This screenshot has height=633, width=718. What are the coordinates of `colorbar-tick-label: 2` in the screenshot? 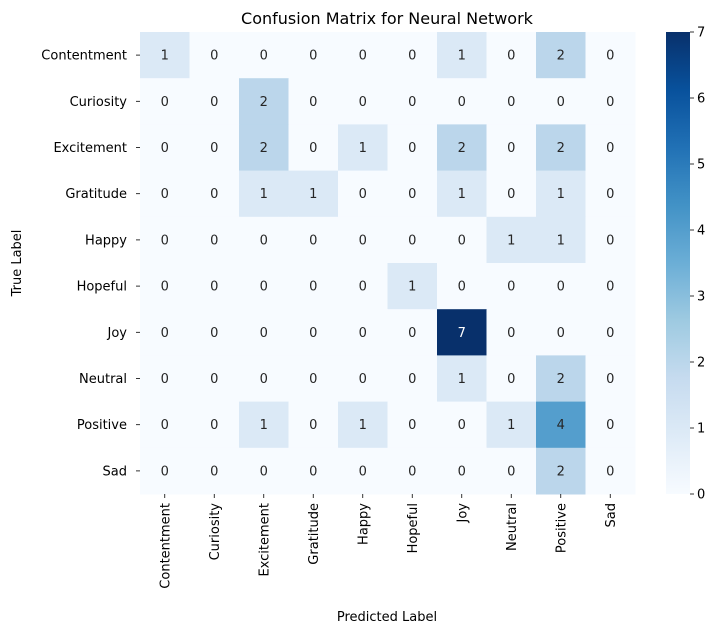 It's located at (701, 363).